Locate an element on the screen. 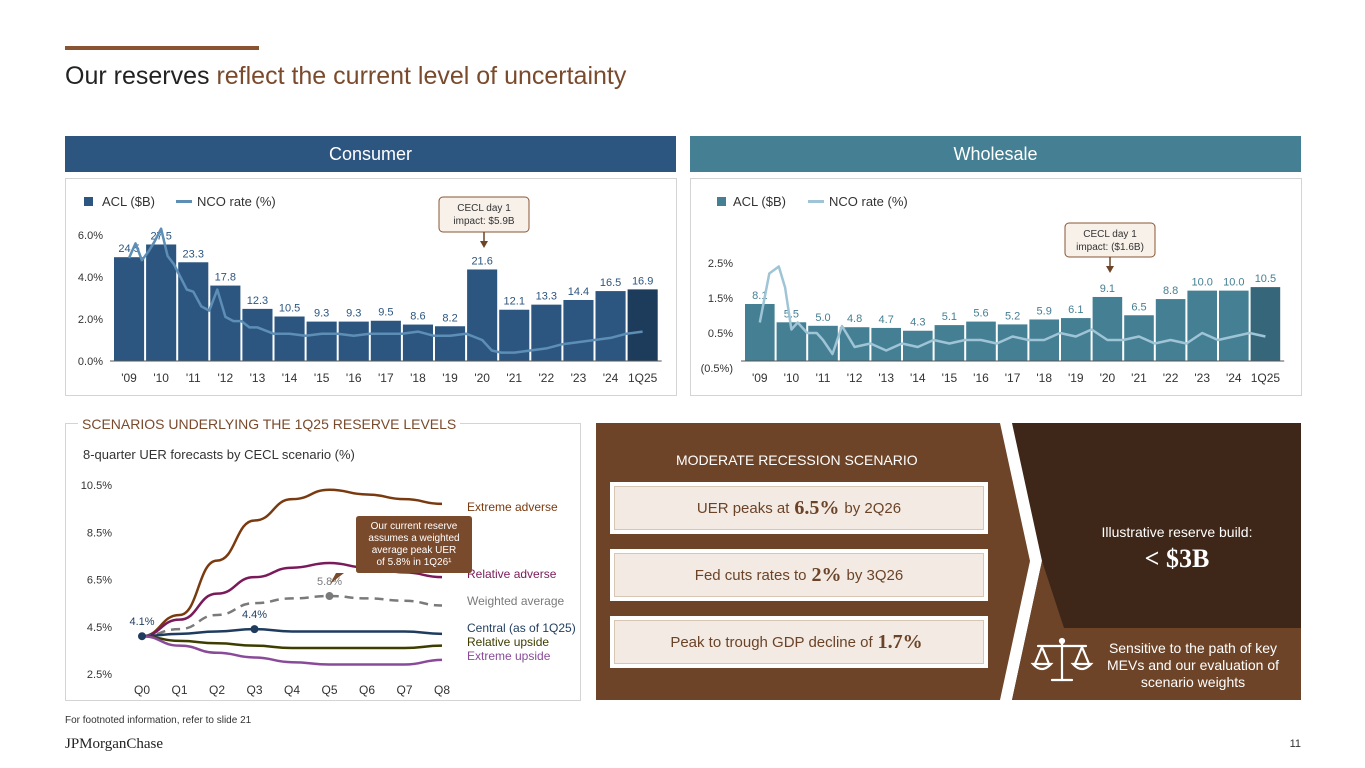  x-tick-label: '19 is located at coordinates (450, 378).